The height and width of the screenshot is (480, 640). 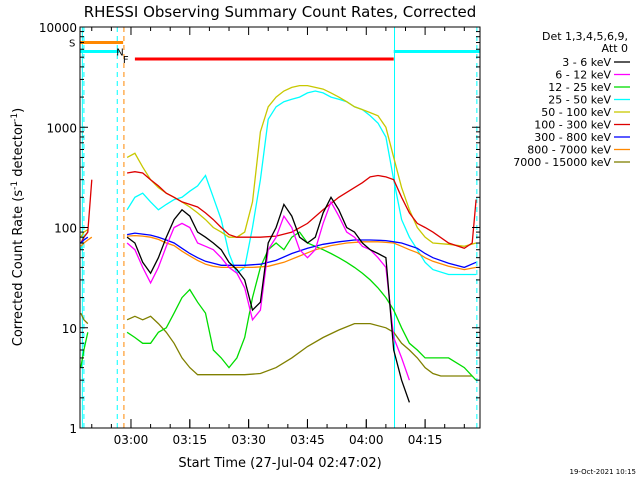 What do you see at coordinates (18, 268) in the screenshot?
I see `y-axis-label-main: Corrected Count Rate (s` at bounding box center [18, 268].